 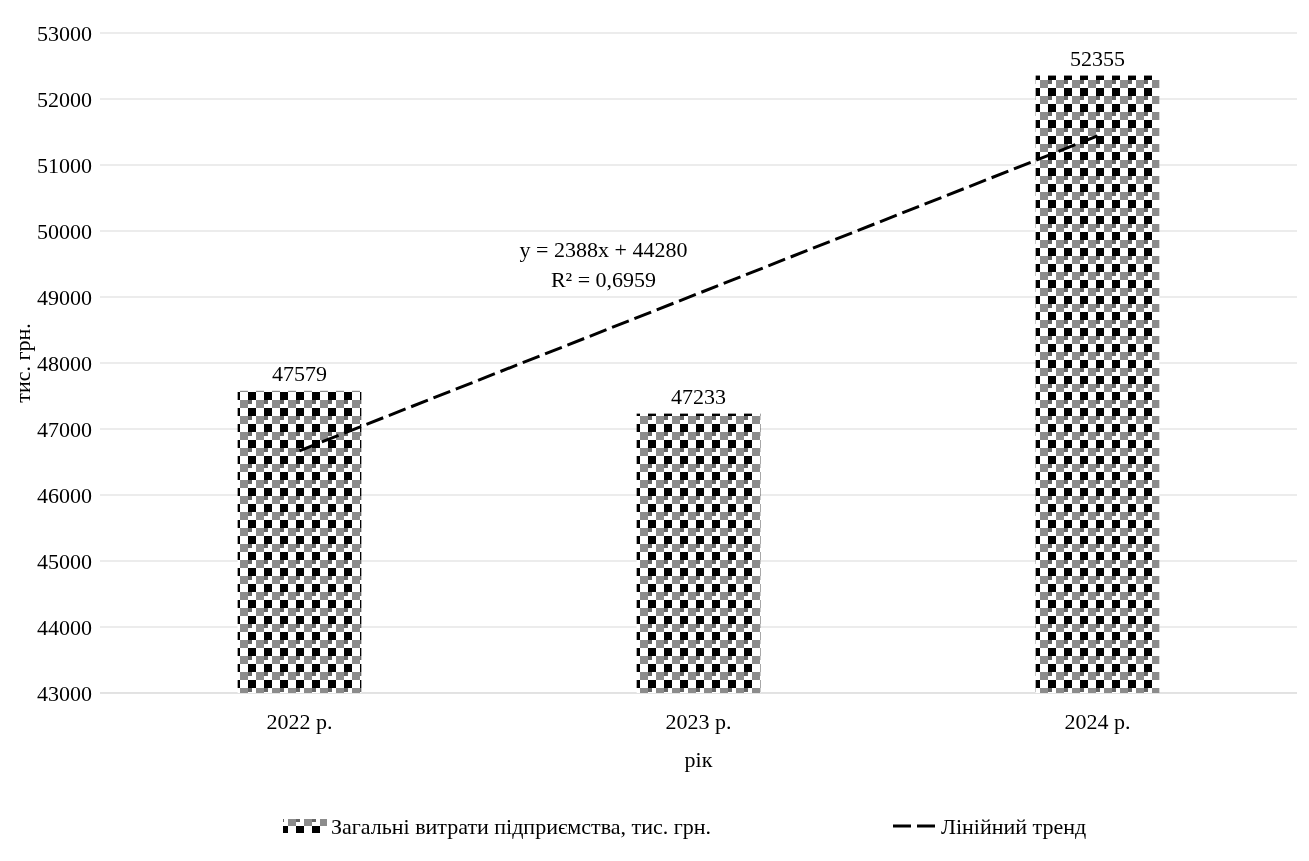 What do you see at coordinates (521, 826) in the screenshot?
I see `legend-label: Загальні витрати підприємства, тис. грн.` at bounding box center [521, 826].